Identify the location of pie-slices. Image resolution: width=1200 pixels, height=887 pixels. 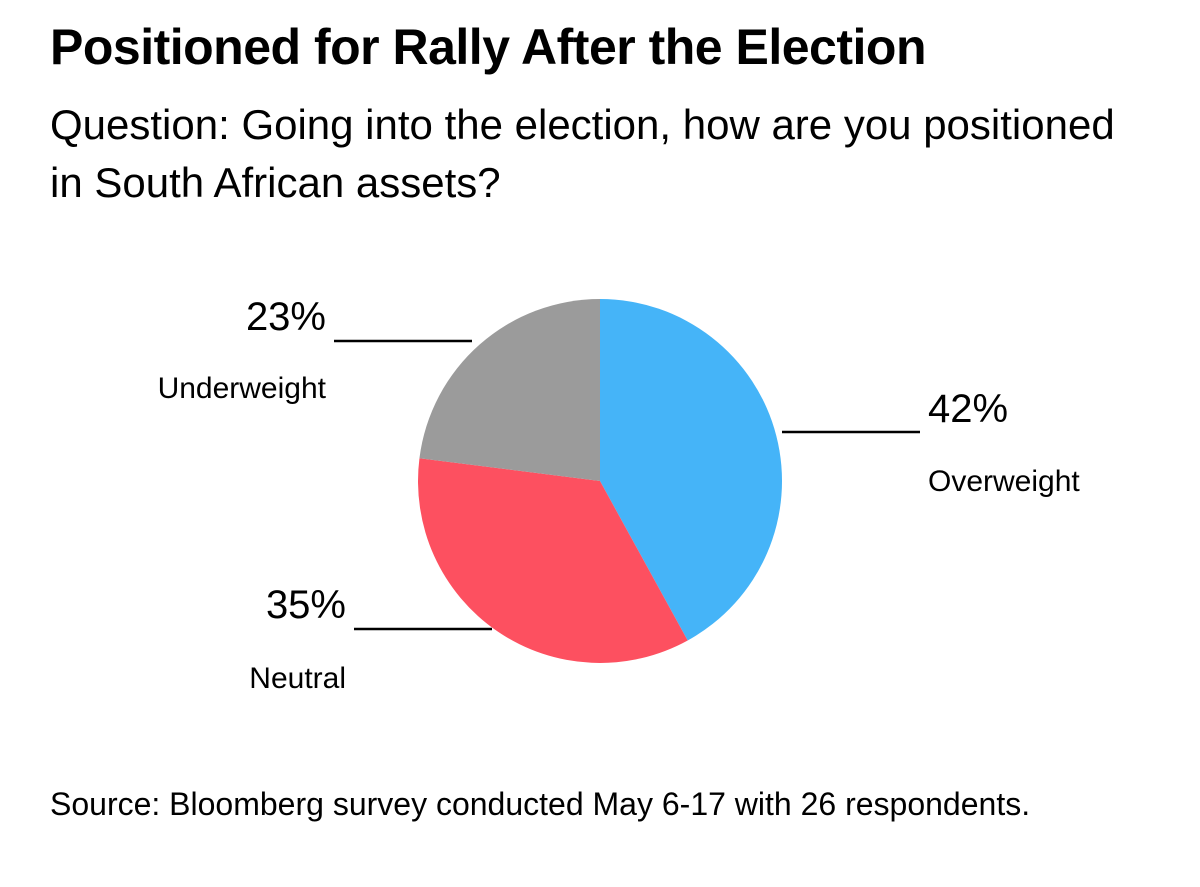
(600, 481).